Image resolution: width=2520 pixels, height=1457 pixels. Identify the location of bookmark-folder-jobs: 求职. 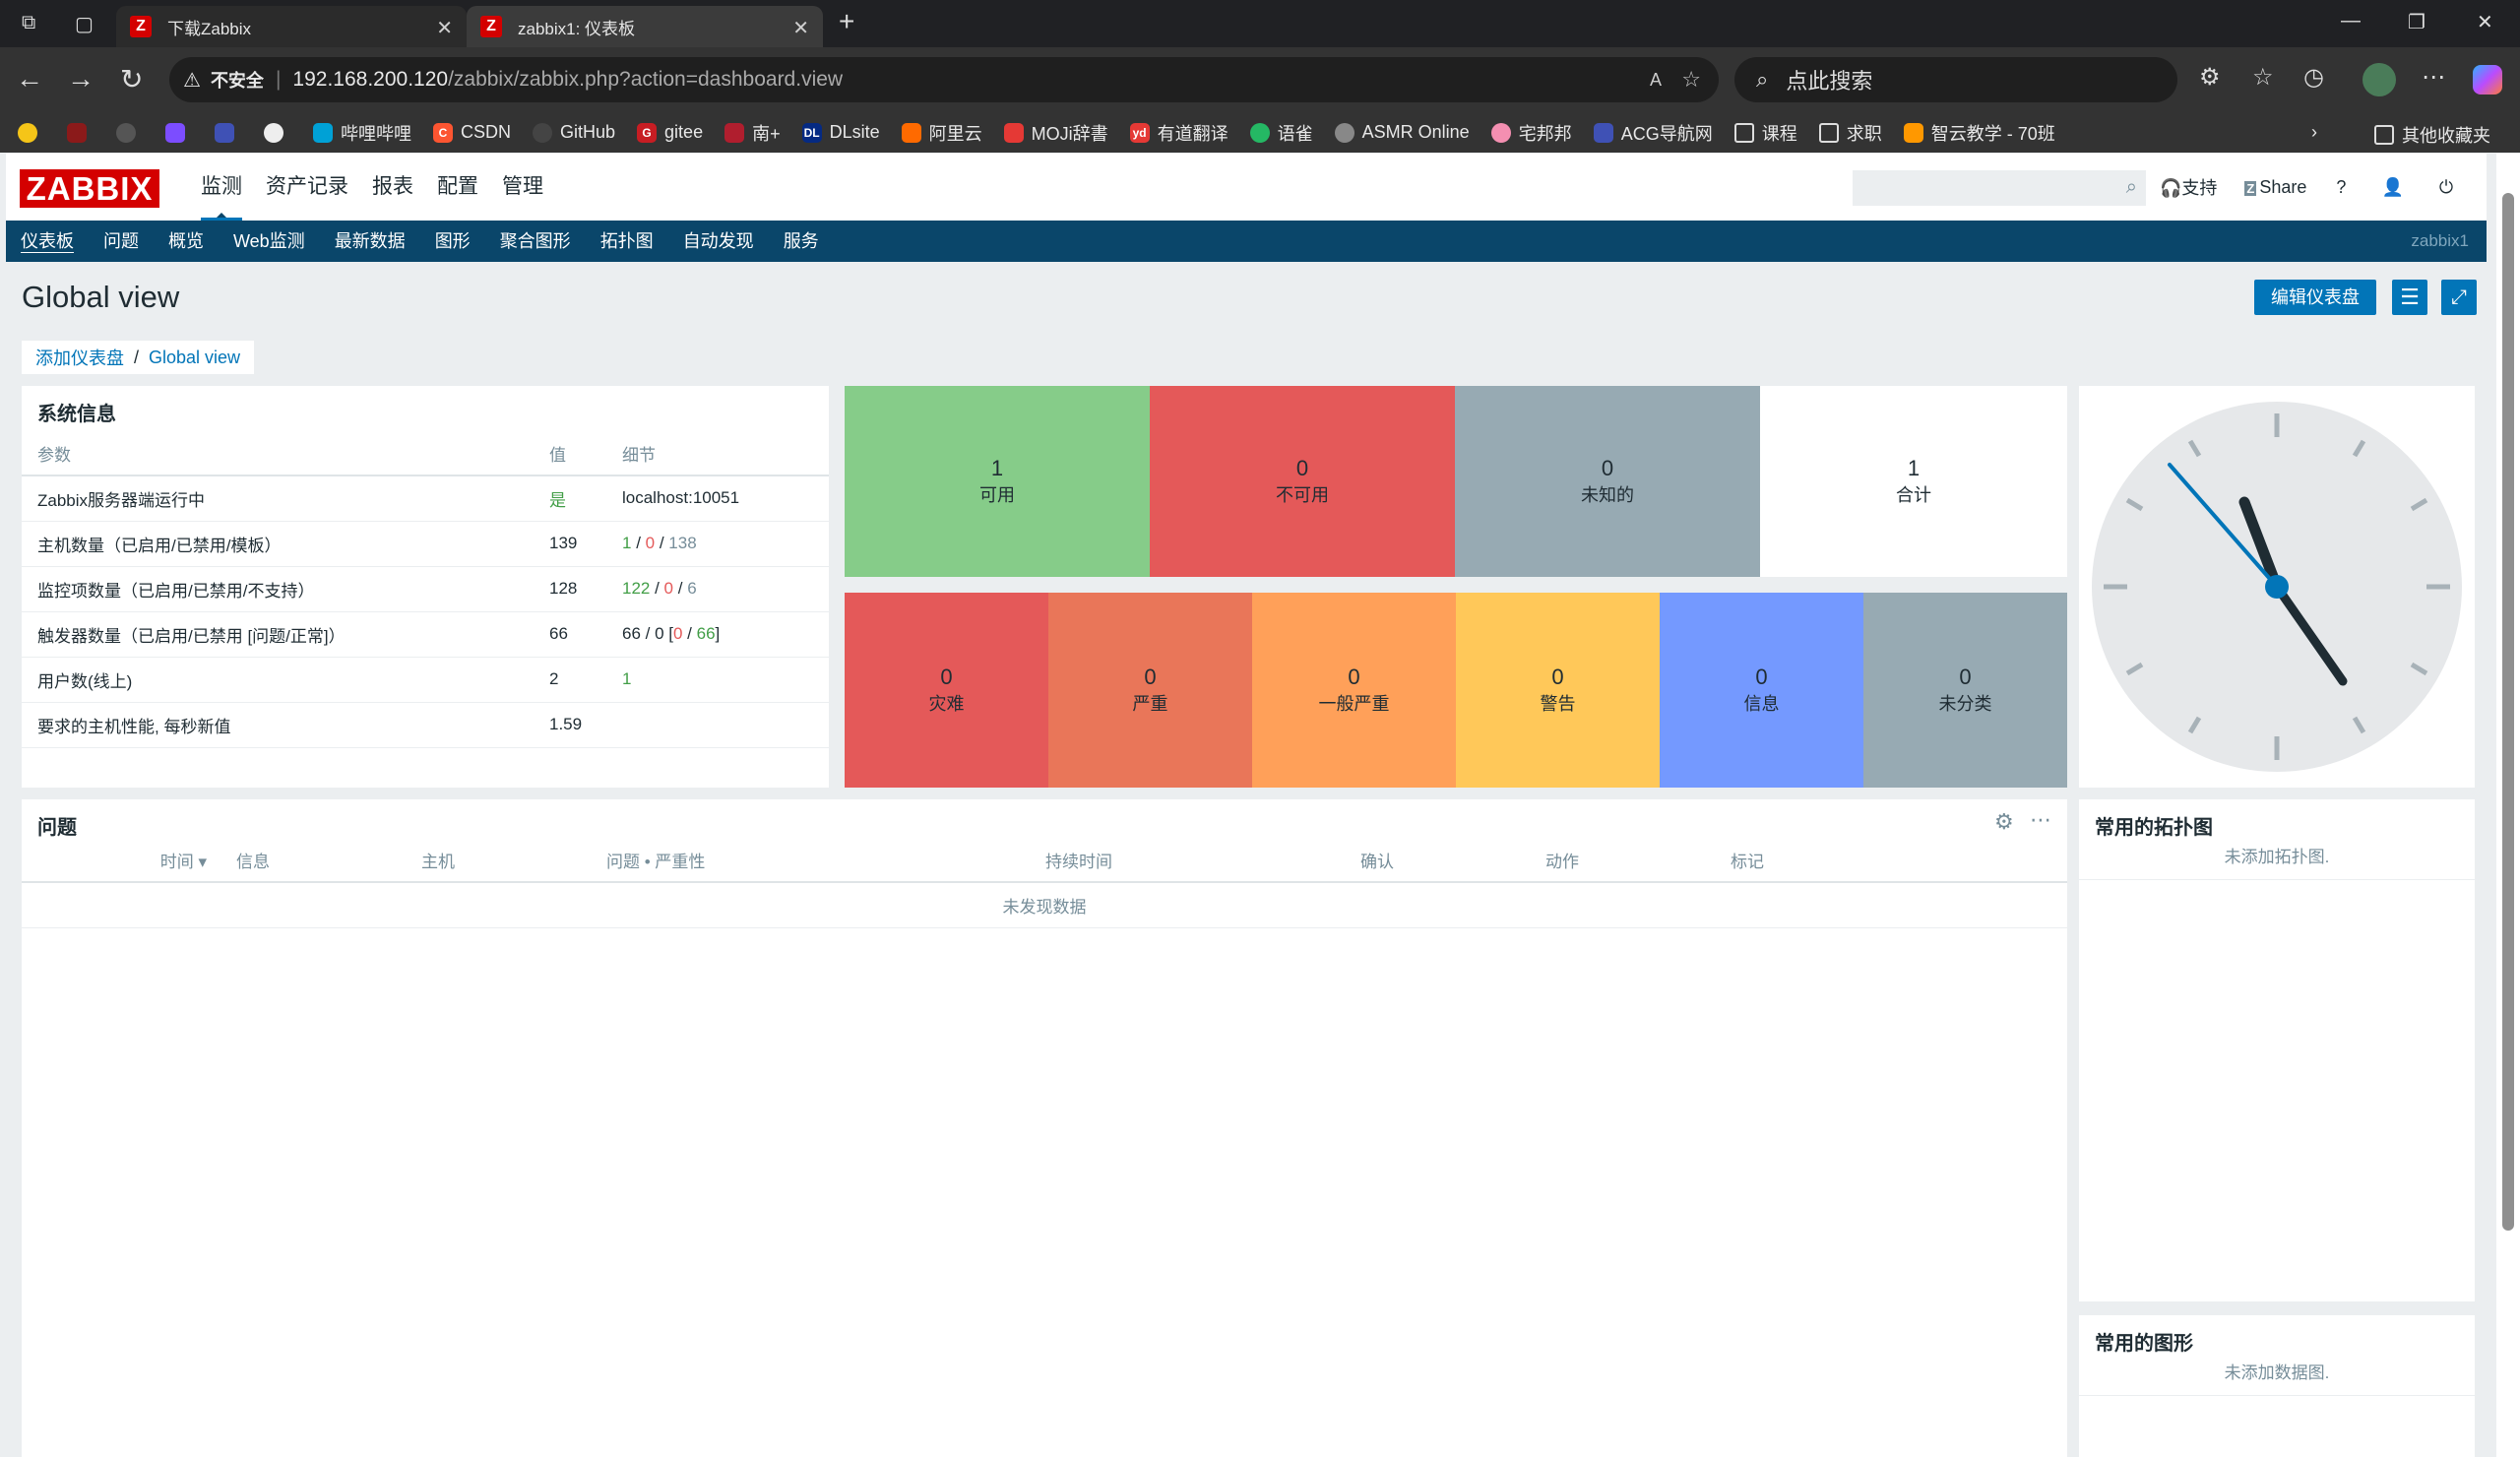
(1850, 133).